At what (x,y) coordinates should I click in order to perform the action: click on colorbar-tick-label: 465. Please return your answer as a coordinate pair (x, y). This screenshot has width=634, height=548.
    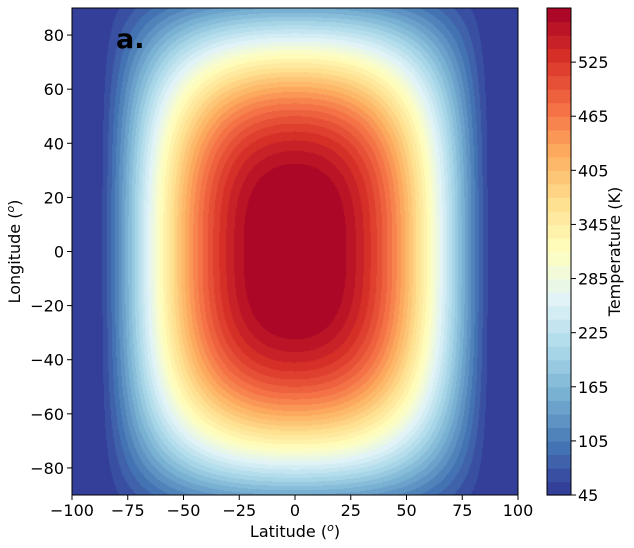
    Looking at the image, I should click on (593, 116).